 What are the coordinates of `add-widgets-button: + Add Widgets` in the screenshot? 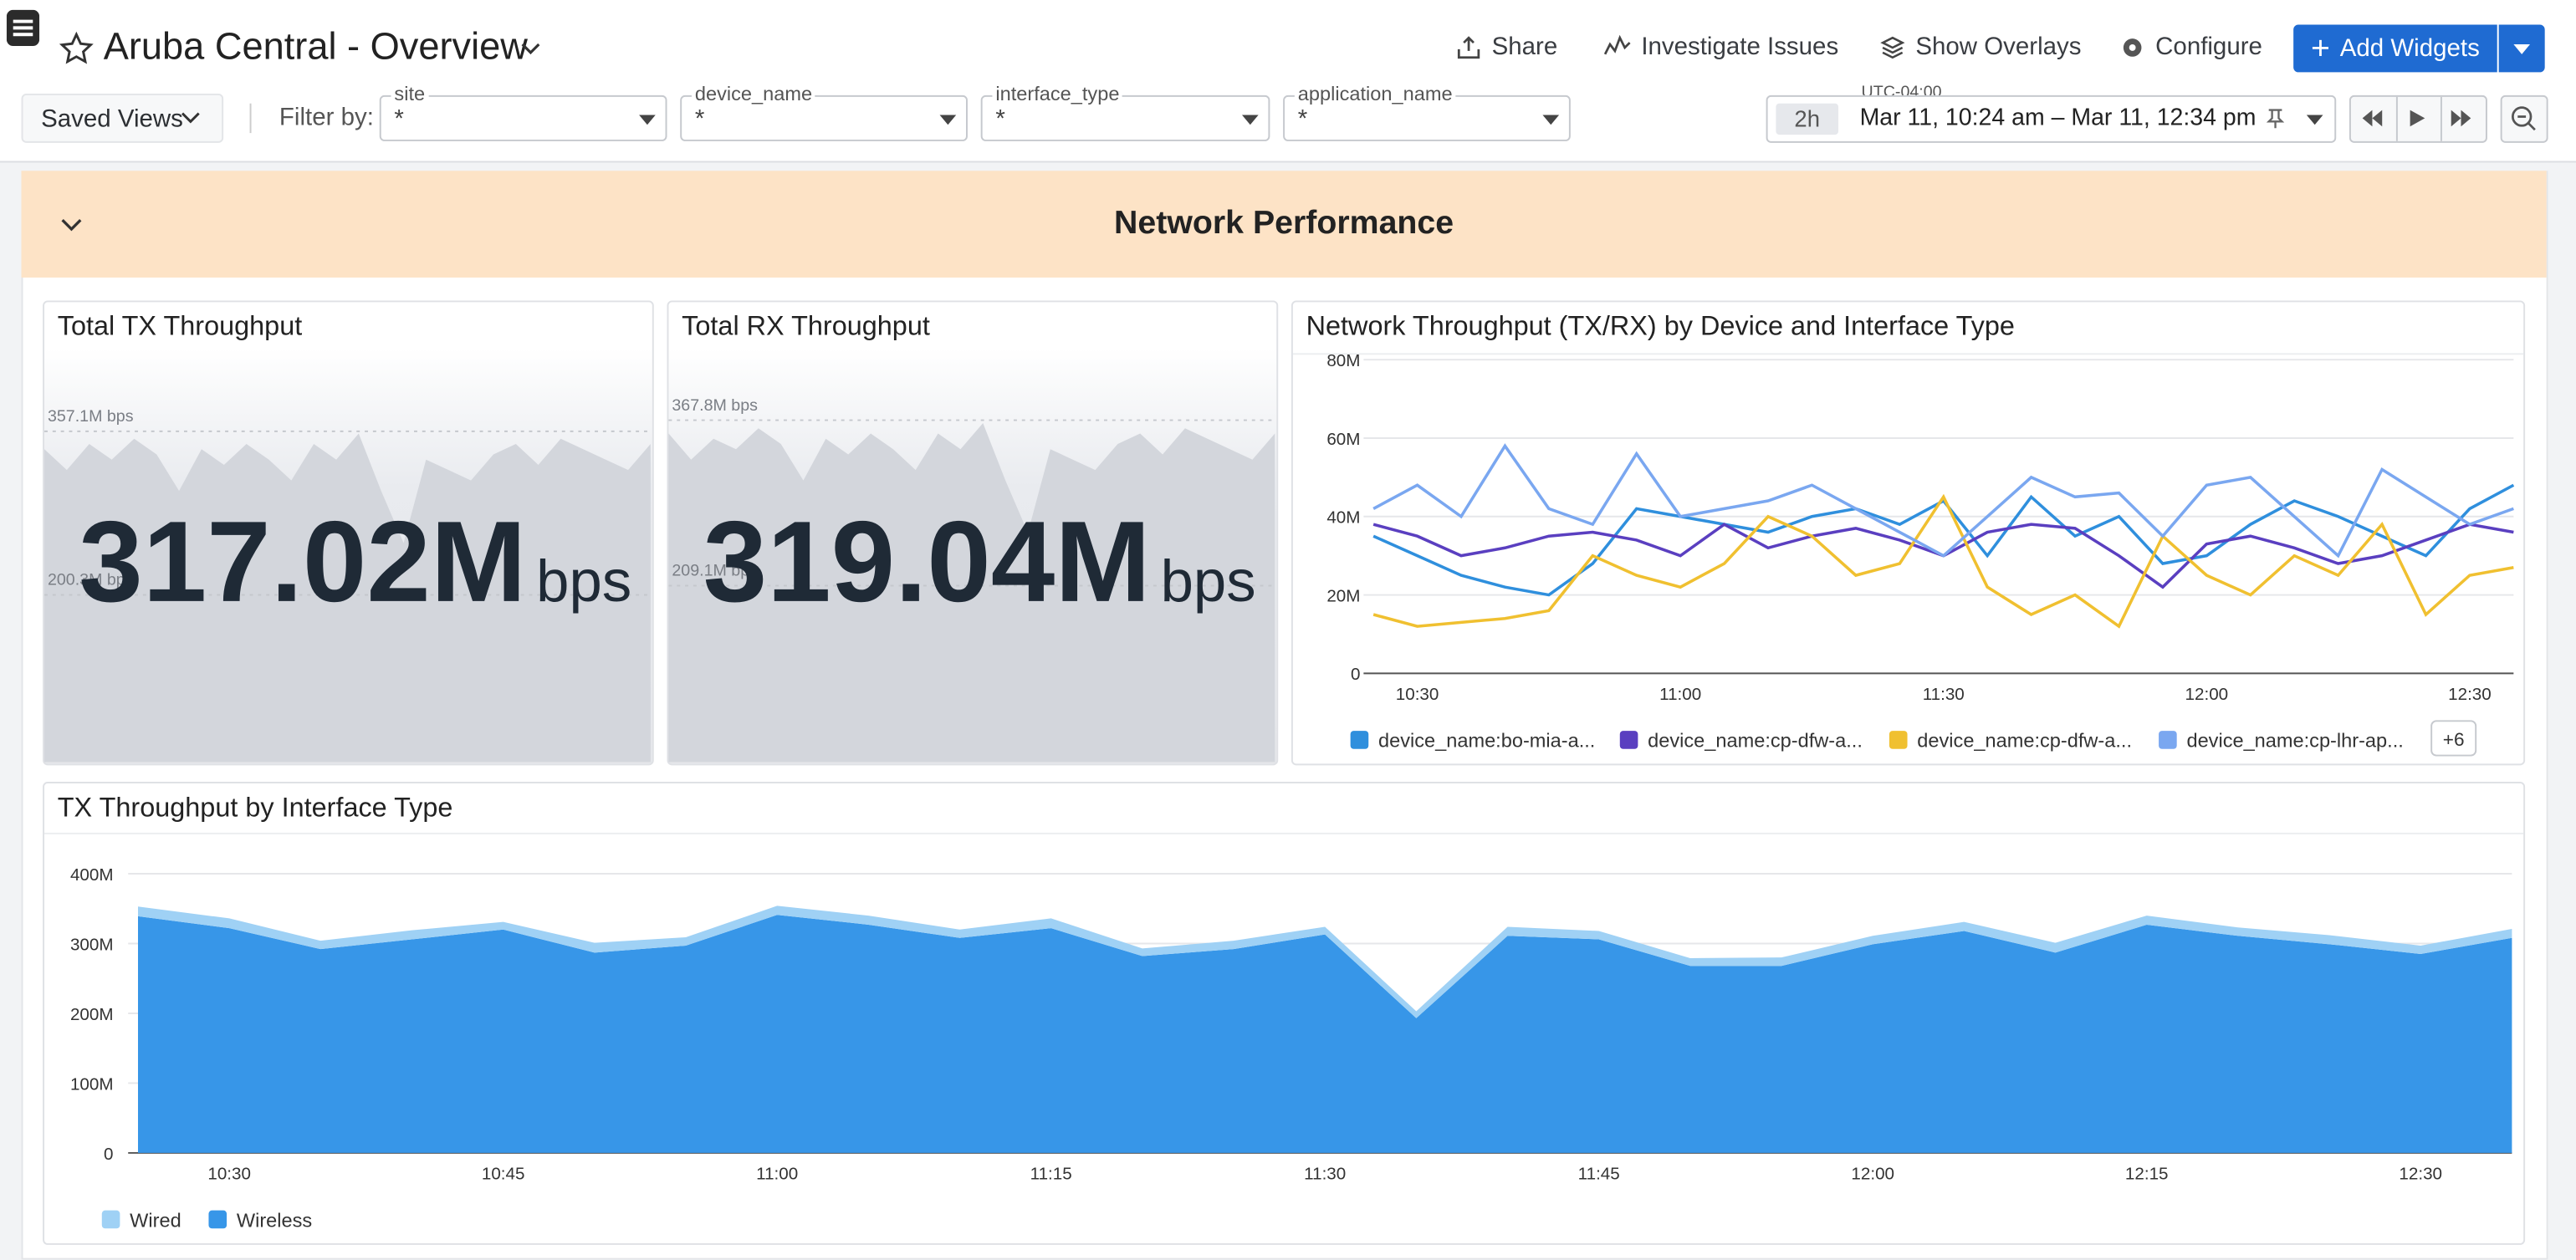 It's located at (2395, 48).